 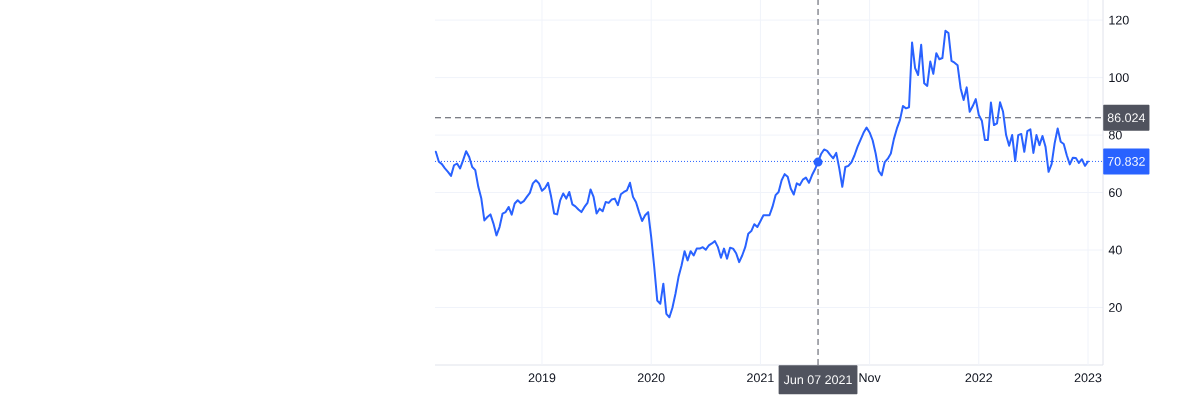 What do you see at coordinates (1115, 192) in the screenshot?
I see `y-tick-label: 60` at bounding box center [1115, 192].